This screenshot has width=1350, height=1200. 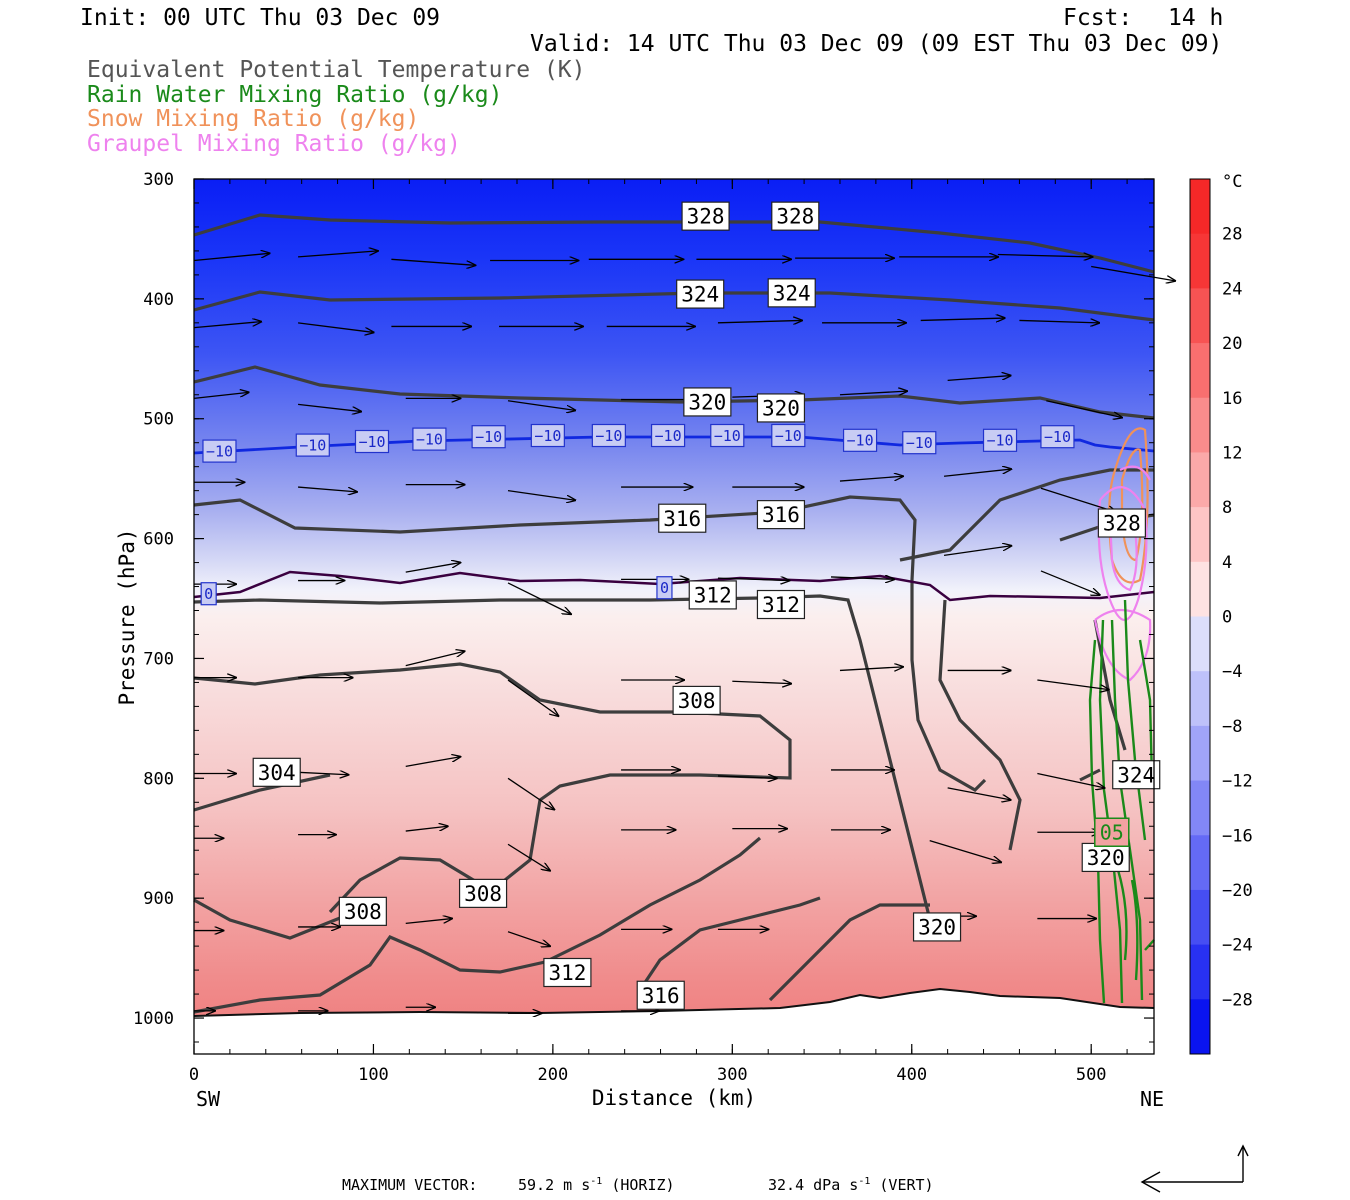 I want to click on forecast-hour: 14 h, so click(x=1196, y=18).